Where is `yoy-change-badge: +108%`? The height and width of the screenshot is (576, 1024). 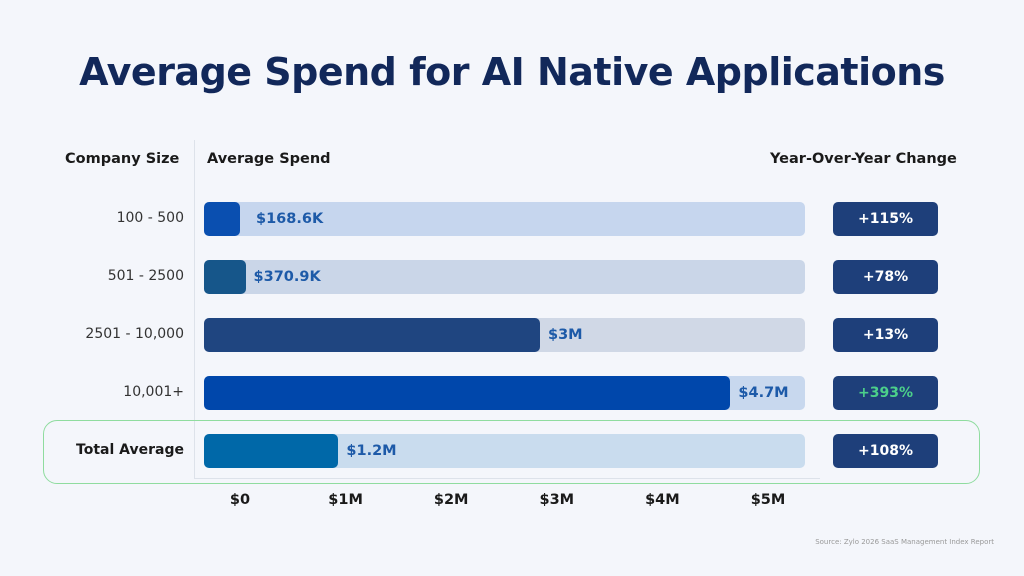
yoy-change-badge: +108% is located at coordinates (885, 451).